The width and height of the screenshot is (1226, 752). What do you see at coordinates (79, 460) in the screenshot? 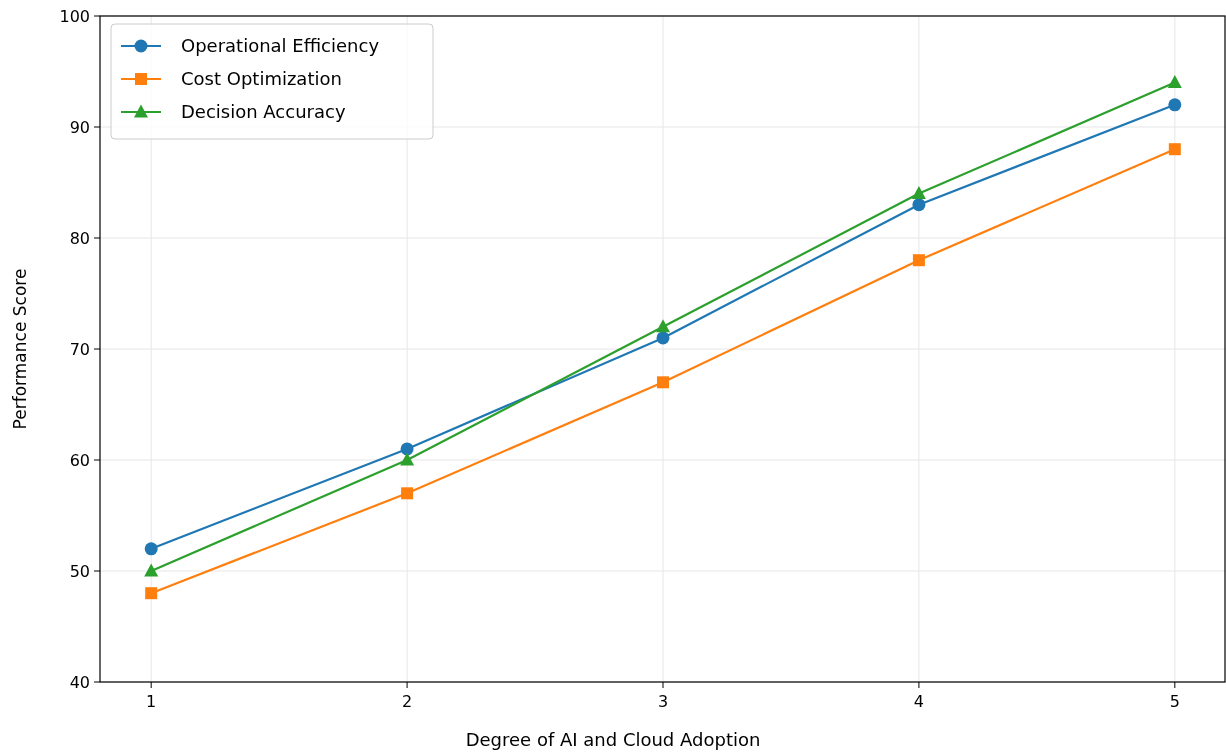
I see `y-tick-label: 60` at bounding box center [79, 460].